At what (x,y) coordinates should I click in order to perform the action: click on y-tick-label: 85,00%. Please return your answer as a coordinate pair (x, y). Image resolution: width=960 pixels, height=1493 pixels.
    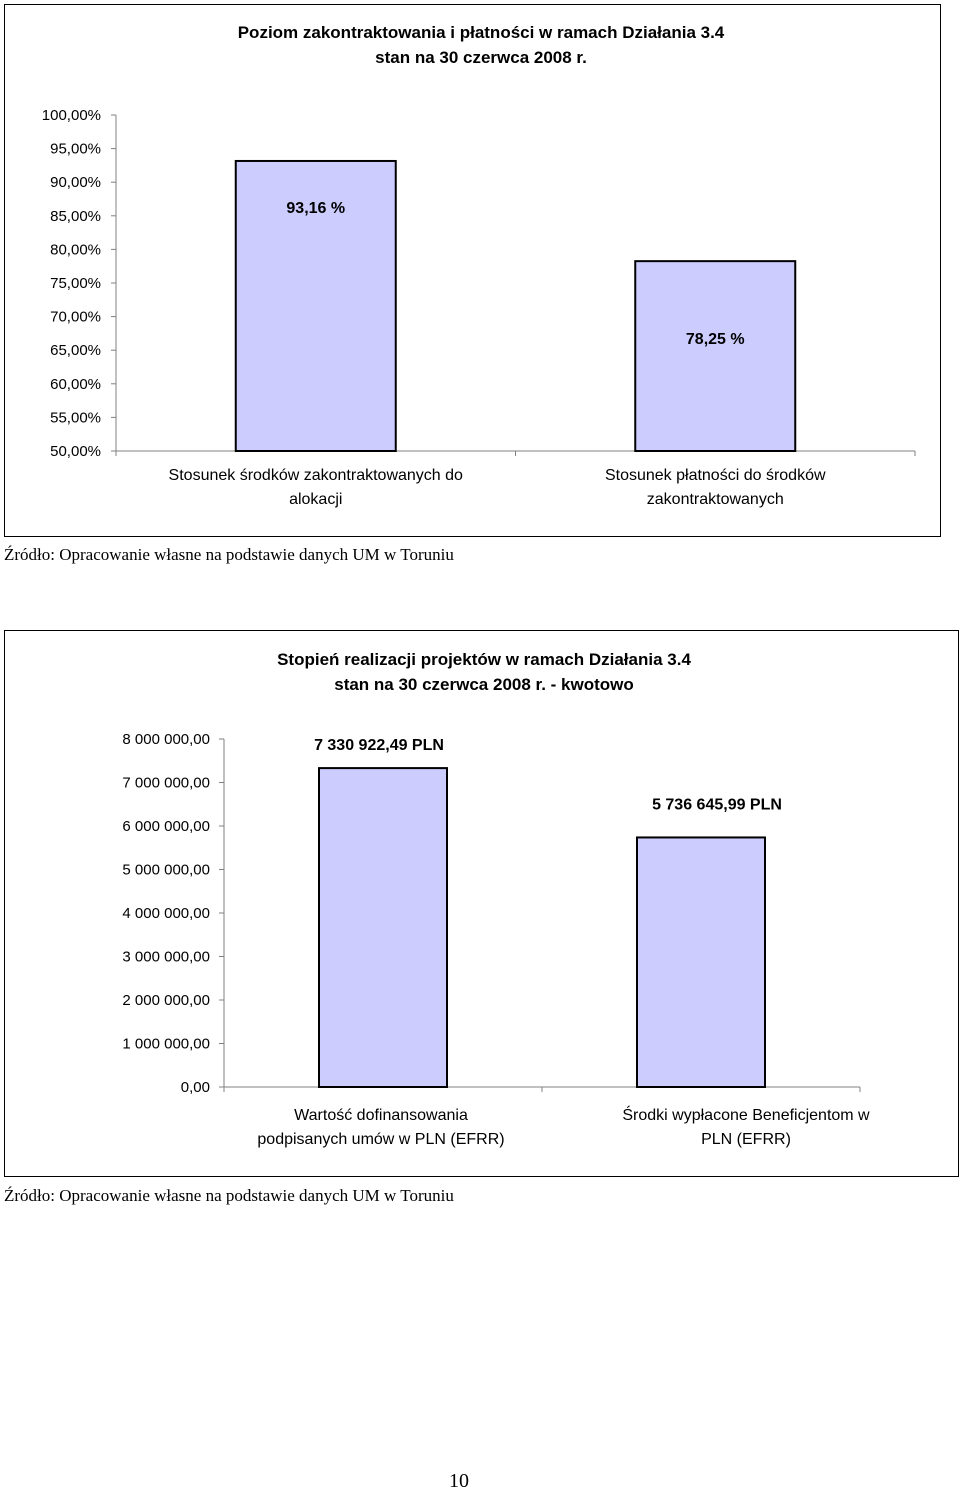
    Looking at the image, I should click on (75, 216).